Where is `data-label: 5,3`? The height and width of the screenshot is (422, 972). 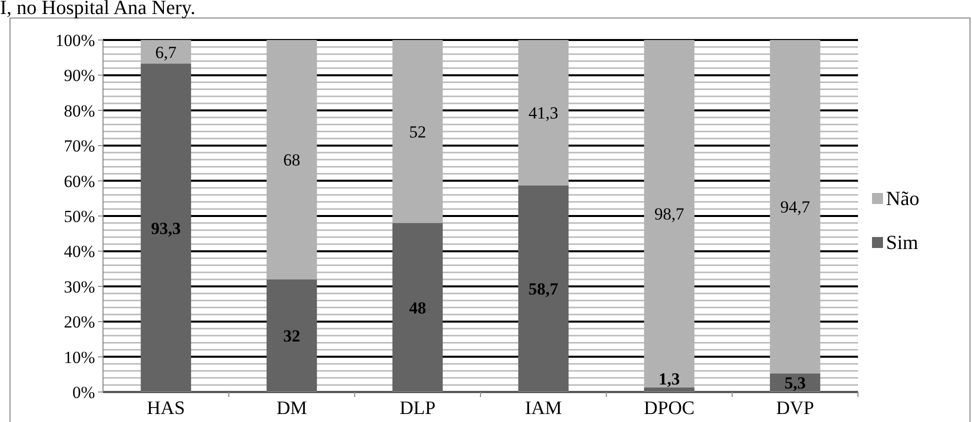 data-label: 5,3 is located at coordinates (795, 383).